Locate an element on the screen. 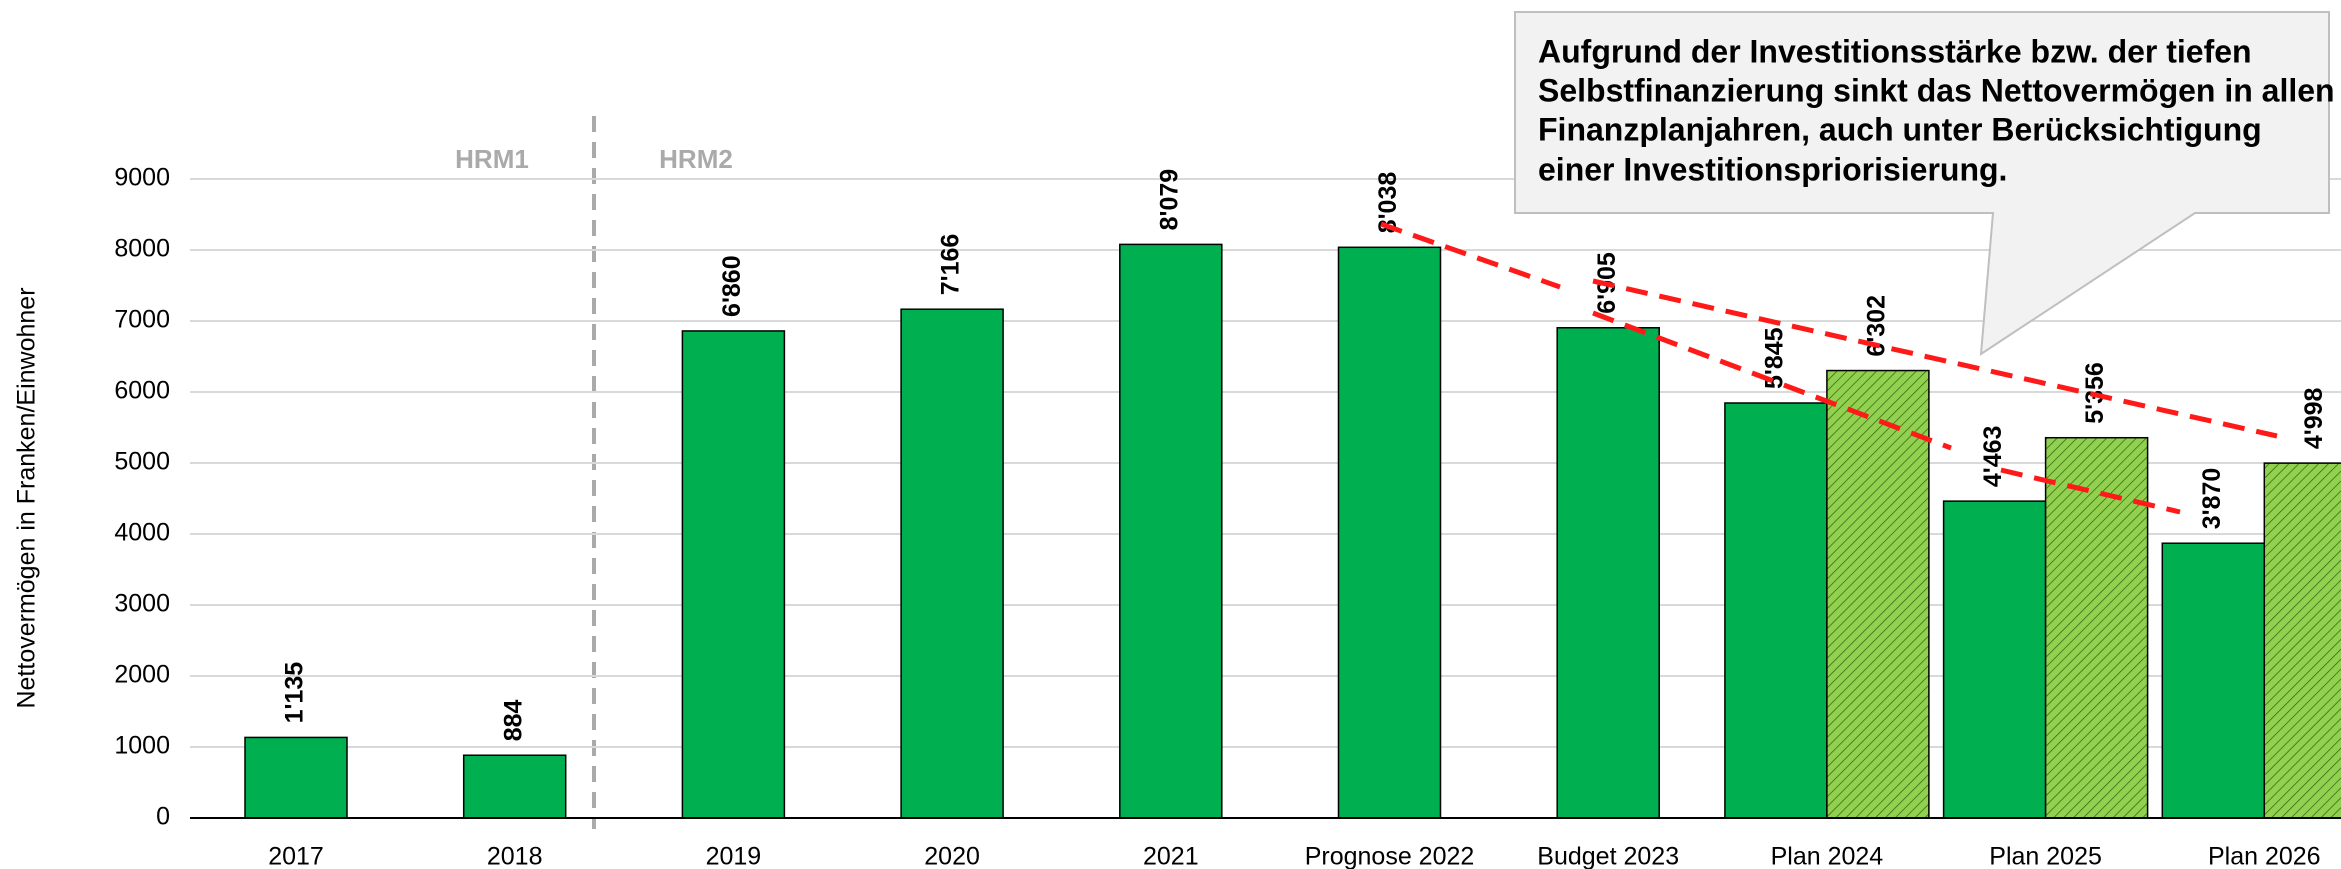  callout-box is located at coordinates (1922, 183).